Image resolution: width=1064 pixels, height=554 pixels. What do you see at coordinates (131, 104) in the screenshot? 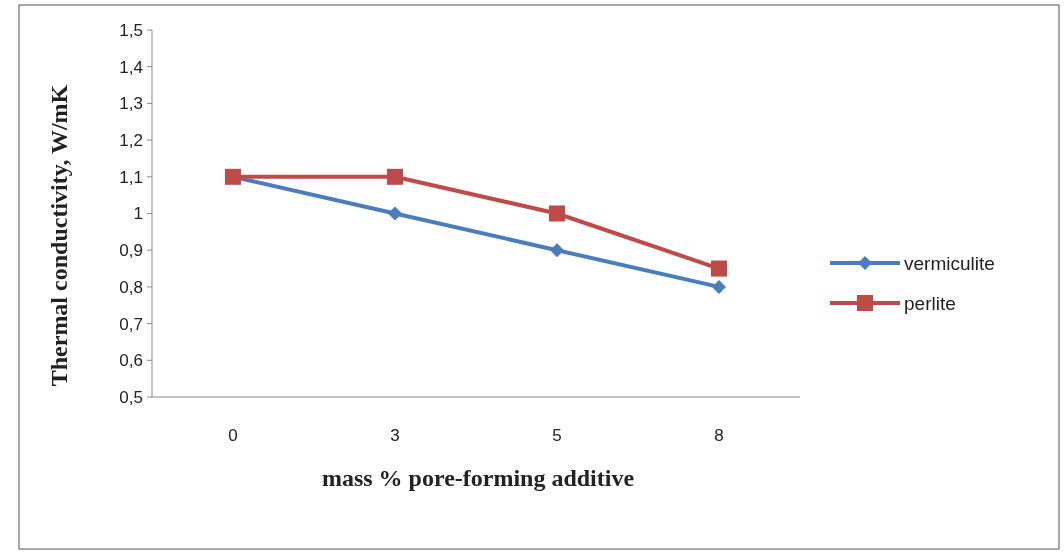
I see `y-tick-label: 1,3` at bounding box center [131, 104].